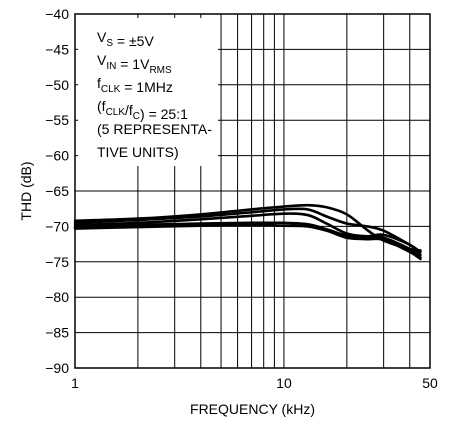 The width and height of the screenshot is (459, 421). Describe the element at coordinates (284, 383) in the screenshot. I see `x-tick-label: 10` at that location.